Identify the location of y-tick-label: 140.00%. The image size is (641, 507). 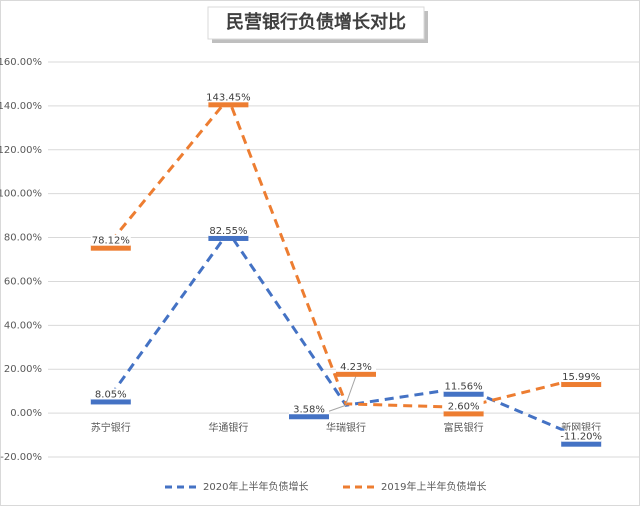
(21, 106).